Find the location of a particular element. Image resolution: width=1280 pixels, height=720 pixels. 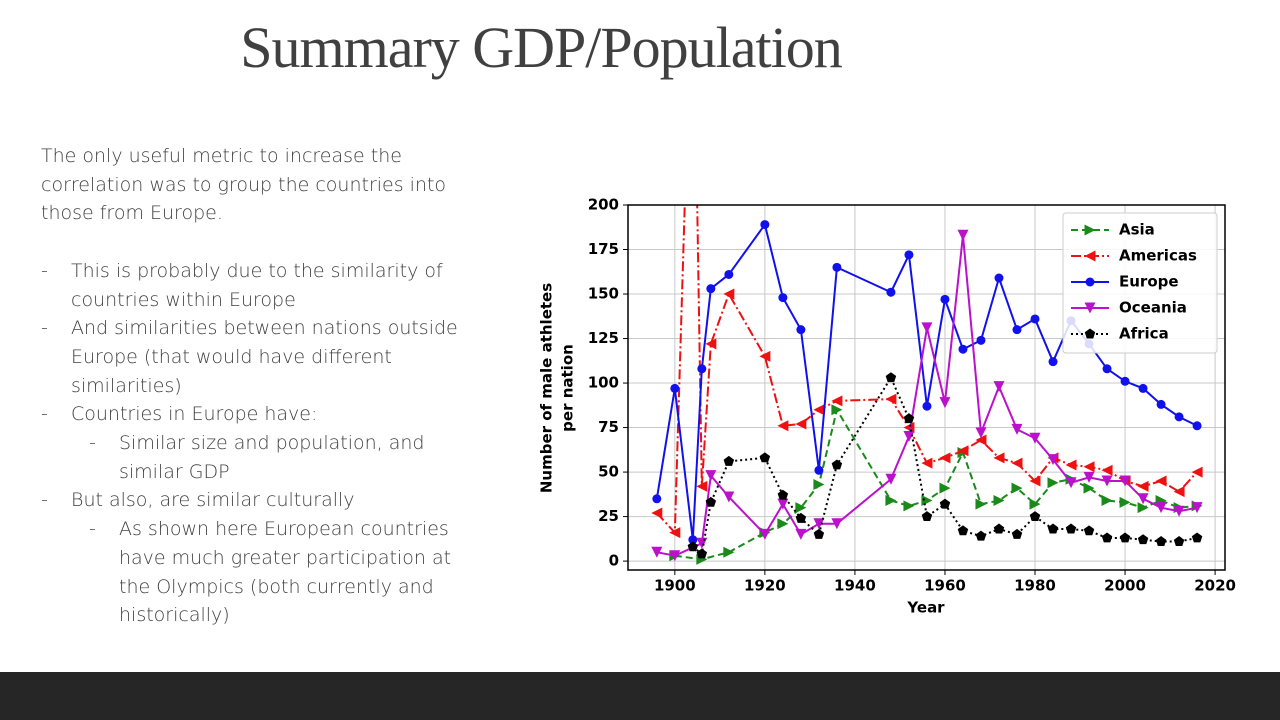

x-tick-label: 1940 is located at coordinates (855, 586).